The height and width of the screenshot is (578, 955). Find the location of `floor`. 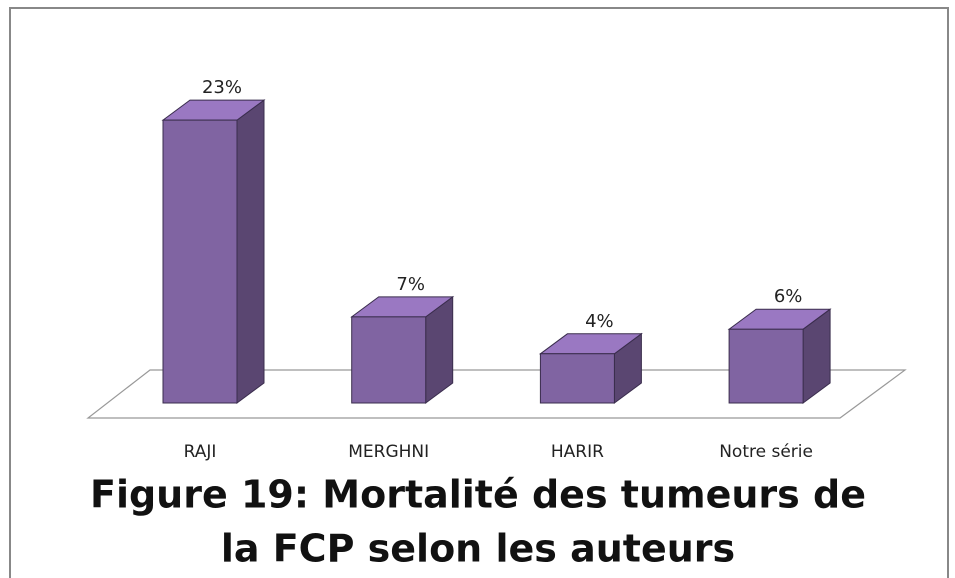

floor is located at coordinates (496, 394).